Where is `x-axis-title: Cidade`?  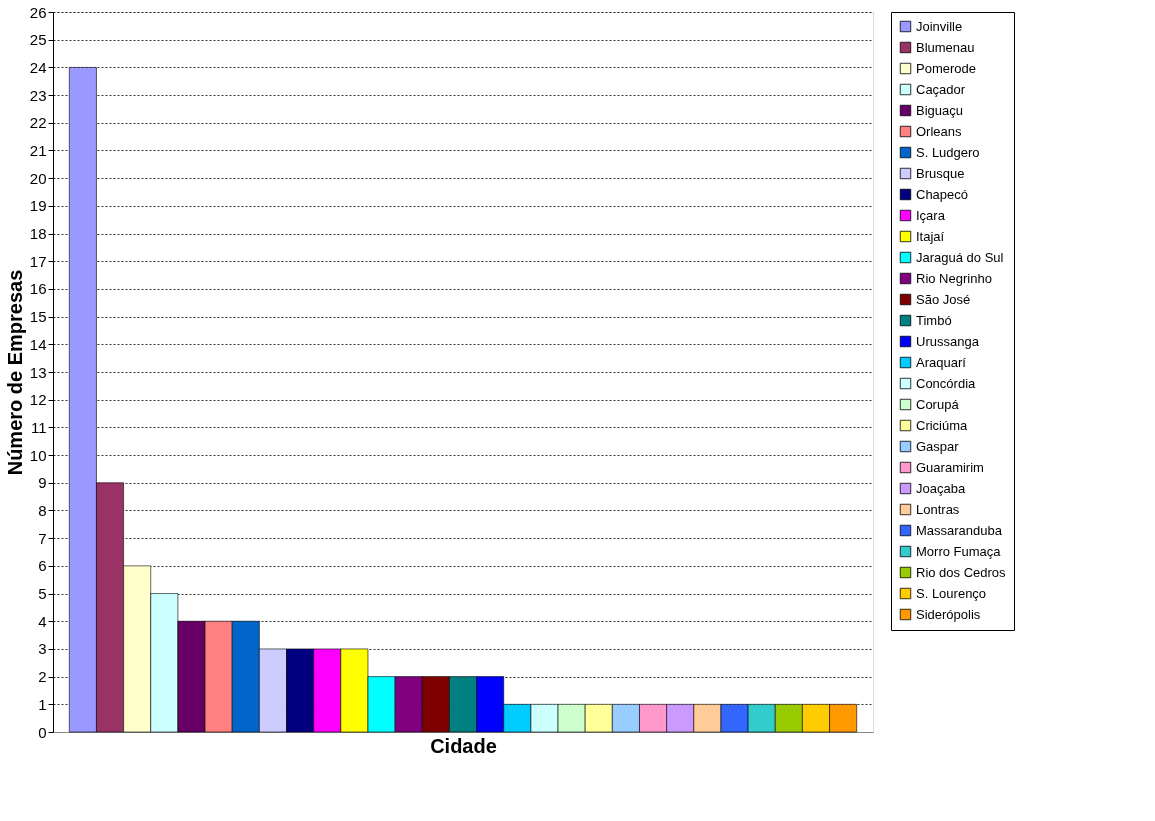 x-axis-title: Cidade is located at coordinates (463, 745).